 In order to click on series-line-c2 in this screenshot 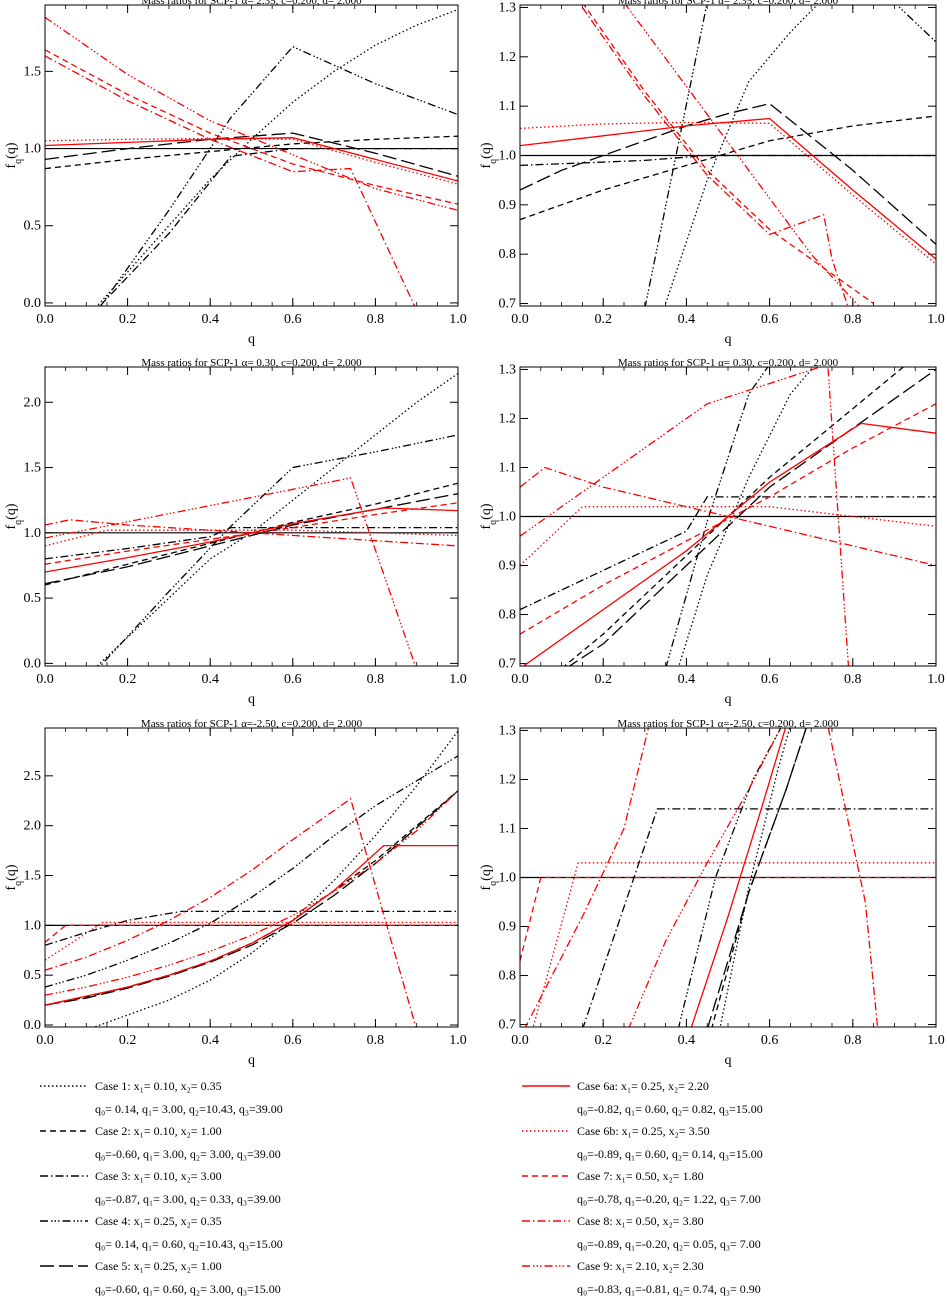, I will do `click(734, 516)`.